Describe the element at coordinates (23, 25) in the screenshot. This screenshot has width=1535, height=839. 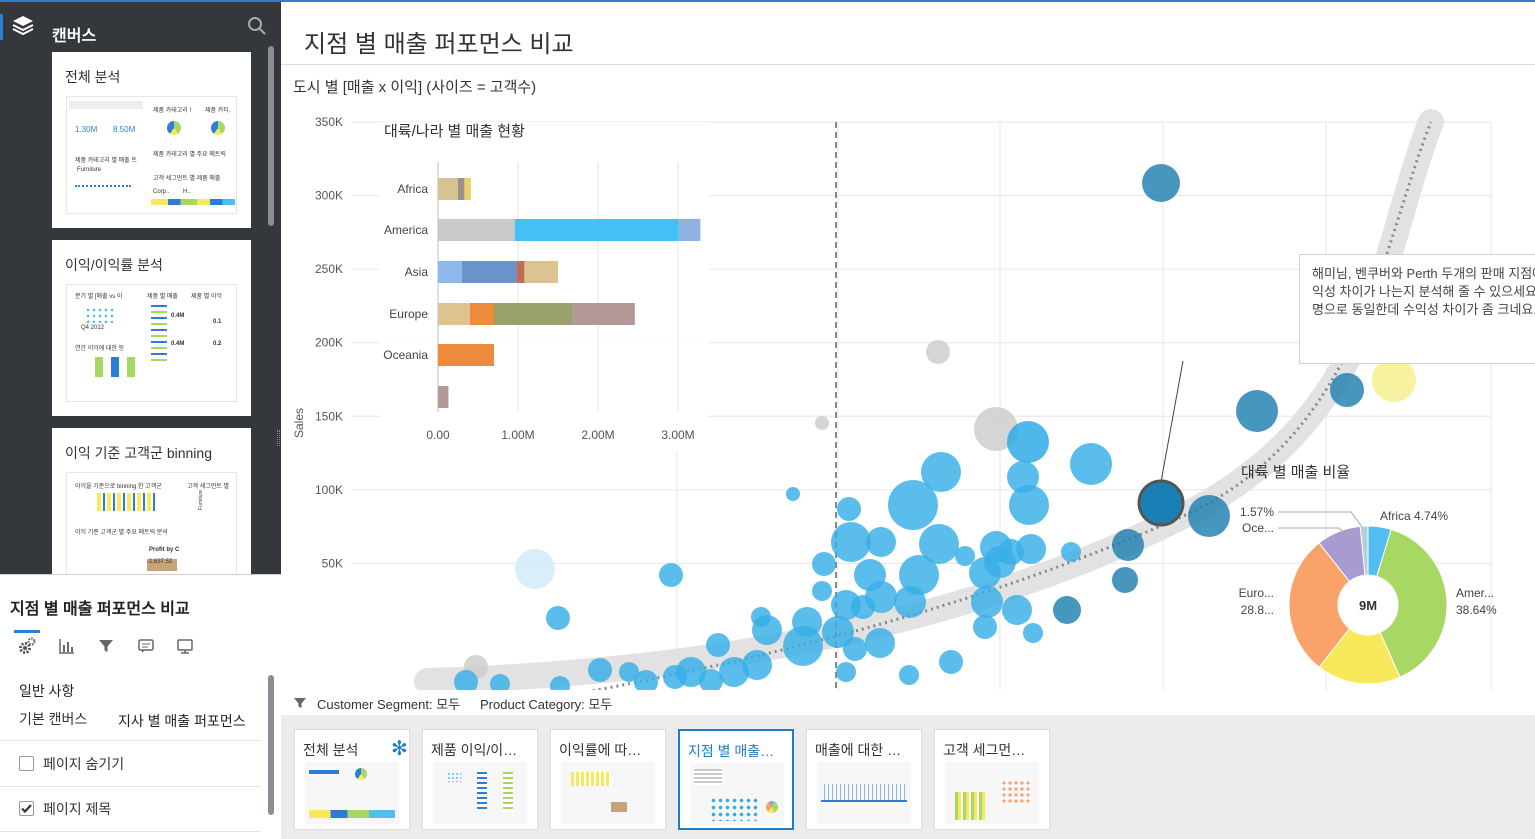
I see `layers-icon` at that location.